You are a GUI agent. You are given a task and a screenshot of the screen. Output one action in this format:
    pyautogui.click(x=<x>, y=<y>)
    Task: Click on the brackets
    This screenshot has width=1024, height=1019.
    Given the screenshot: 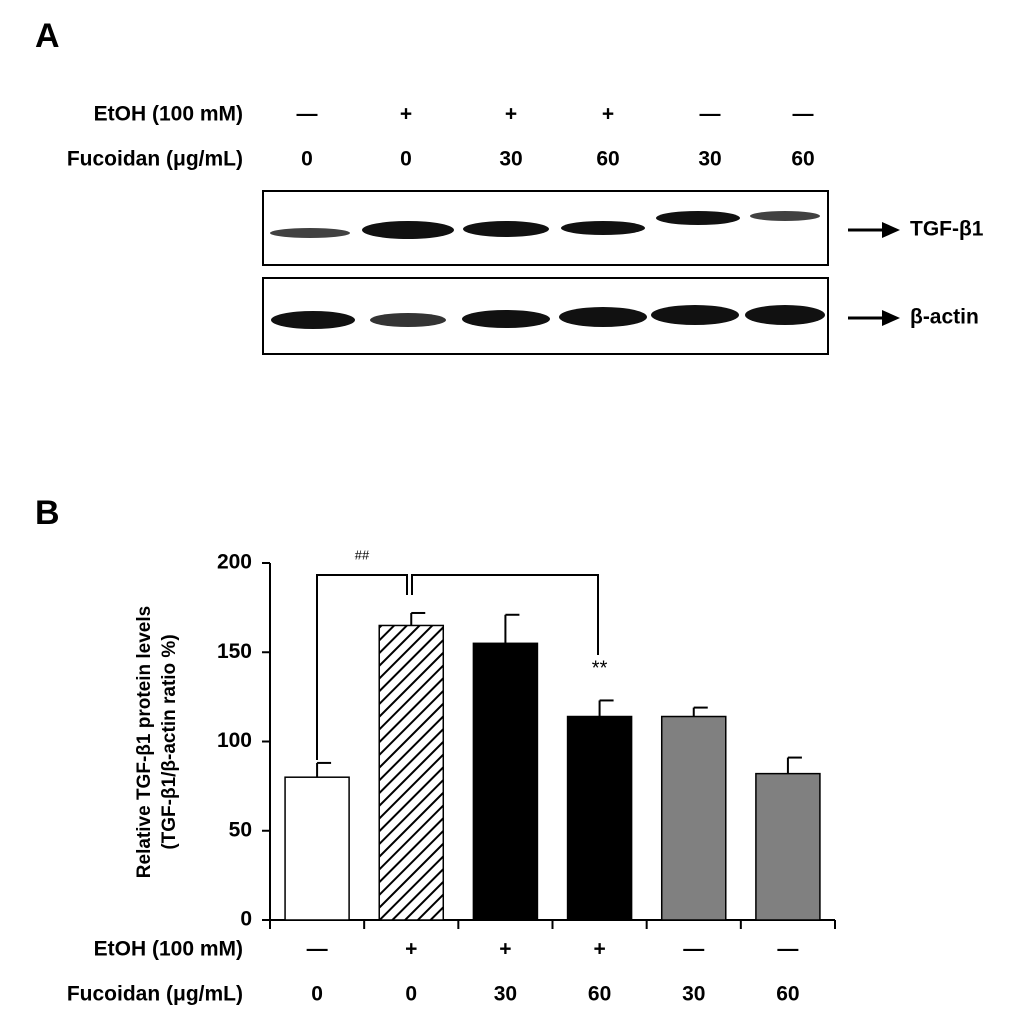 What is the action you would take?
    pyautogui.click(x=457, y=667)
    